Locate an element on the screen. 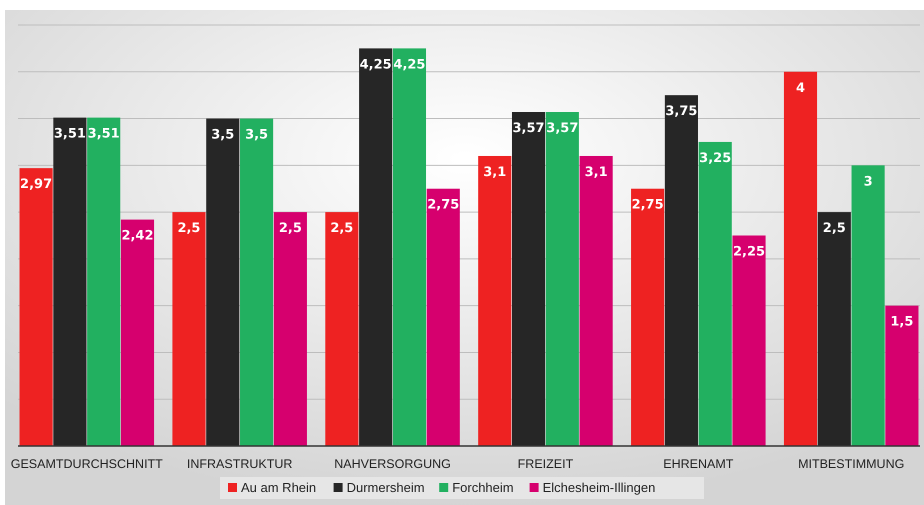 The image size is (924, 505). data-label: 3 is located at coordinates (868, 182).